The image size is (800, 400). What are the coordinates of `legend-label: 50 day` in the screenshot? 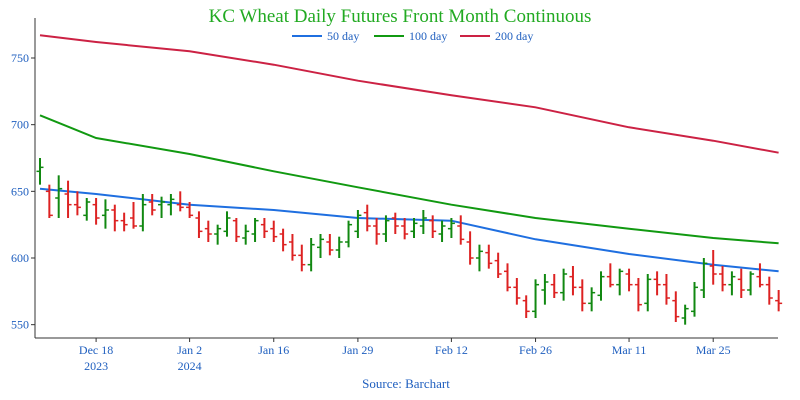 It's located at (343, 36).